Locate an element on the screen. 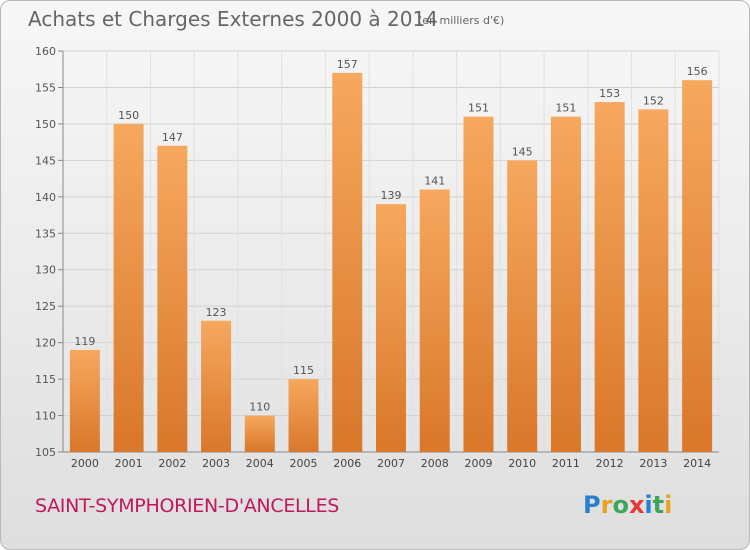 Image resolution: width=750 pixels, height=550 pixels. data-label: 156 is located at coordinates (697, 71).